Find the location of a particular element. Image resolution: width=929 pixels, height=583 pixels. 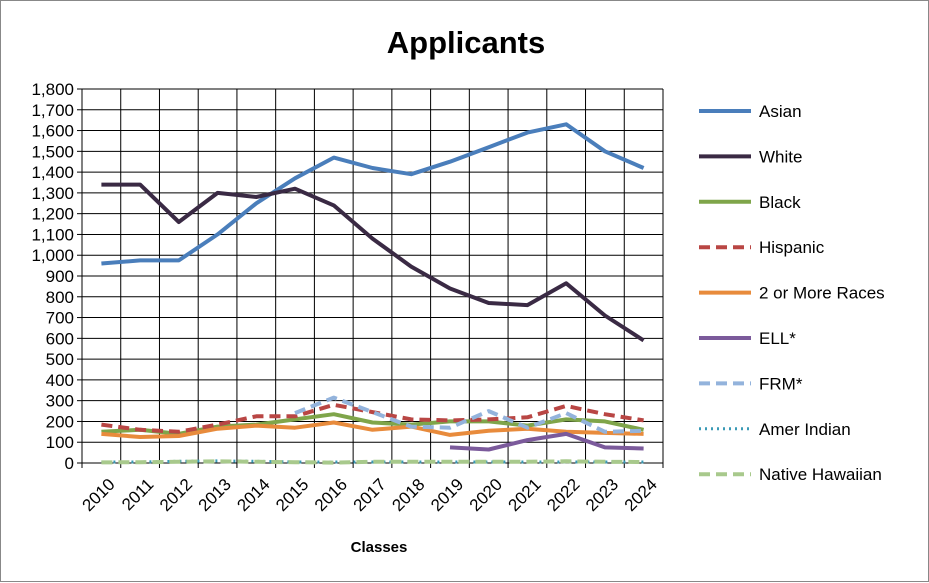

series-line-ell is located at coordinates (546, 441).